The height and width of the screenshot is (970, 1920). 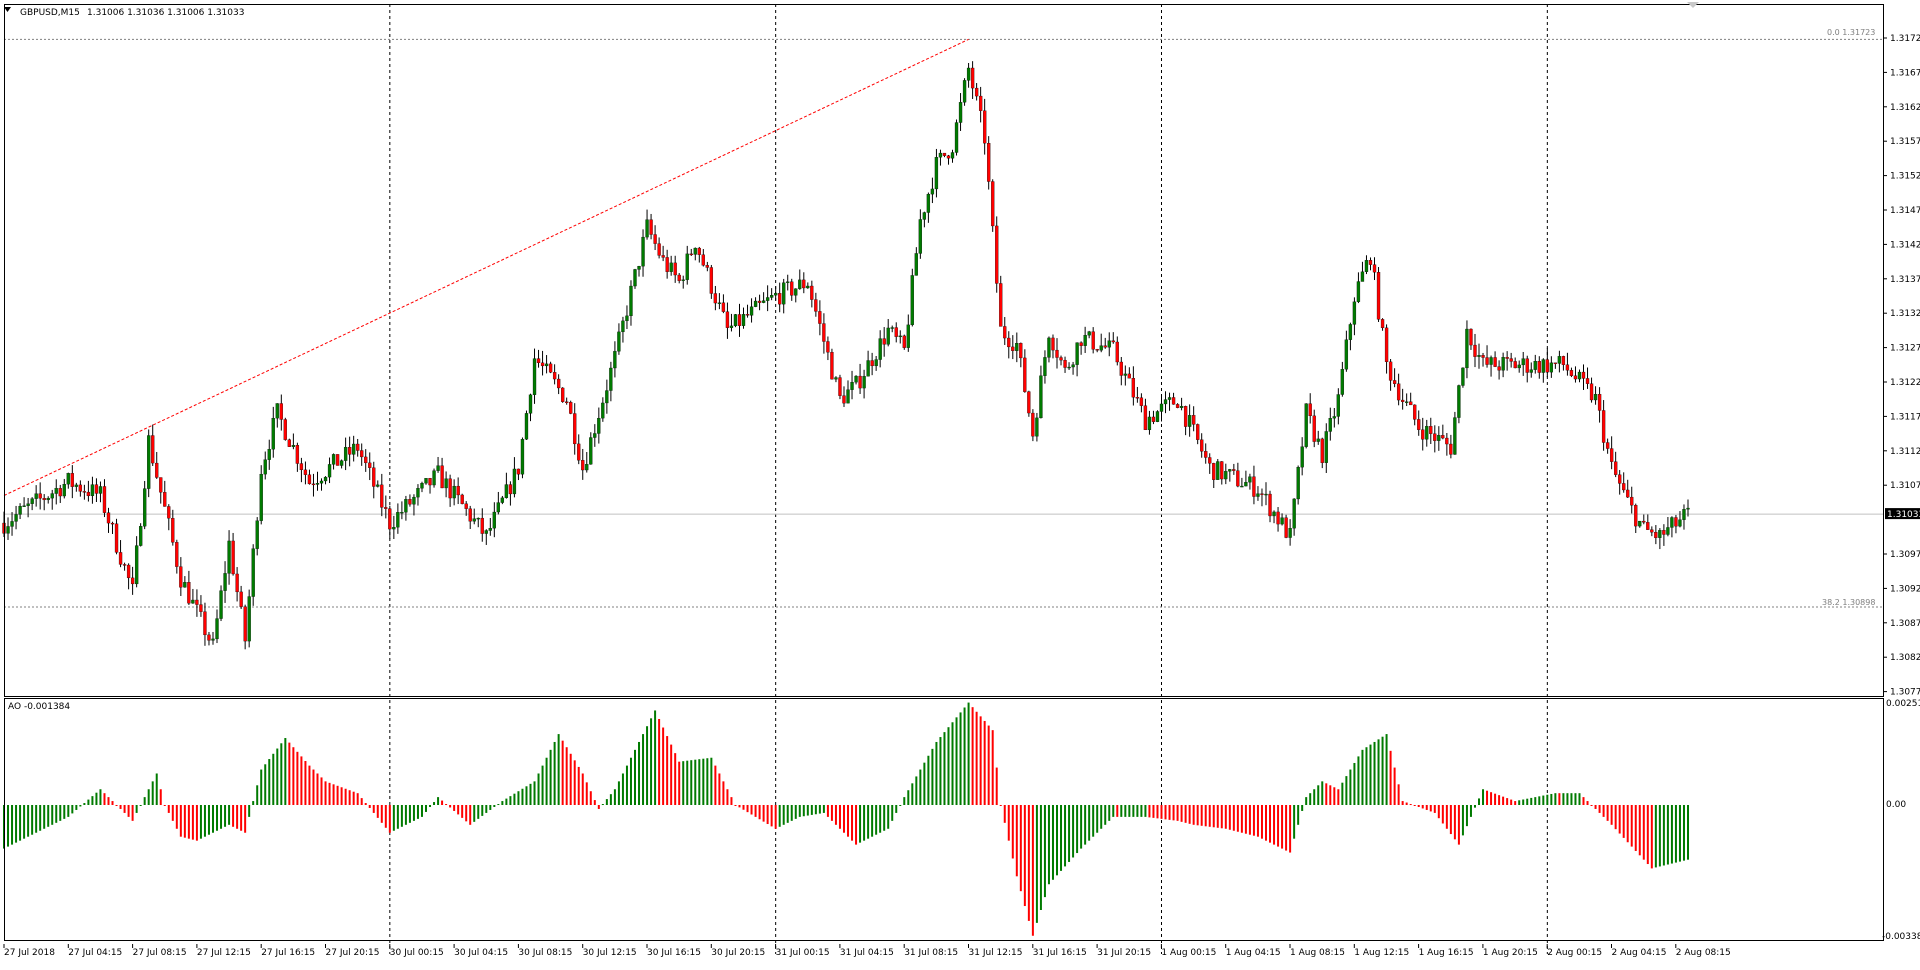 What do you see at coordinates (674, 953) in the screenshot?
I see `time-tick-label: 30 Jul 16:15` at bounding box center [674, 953].